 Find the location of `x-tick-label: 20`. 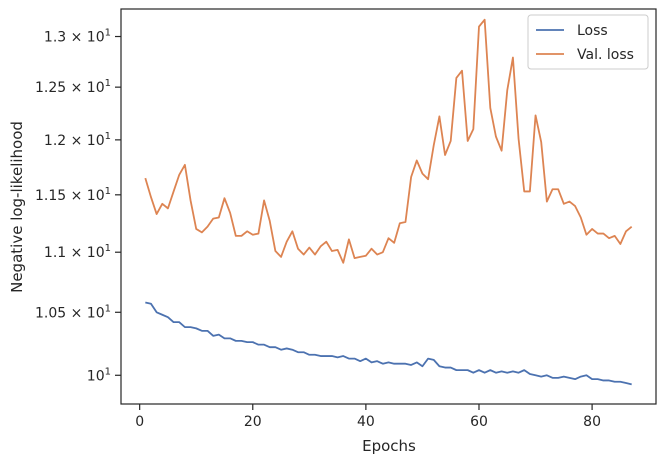

x-tick-label: 20 is located at coordinates (253, 422).